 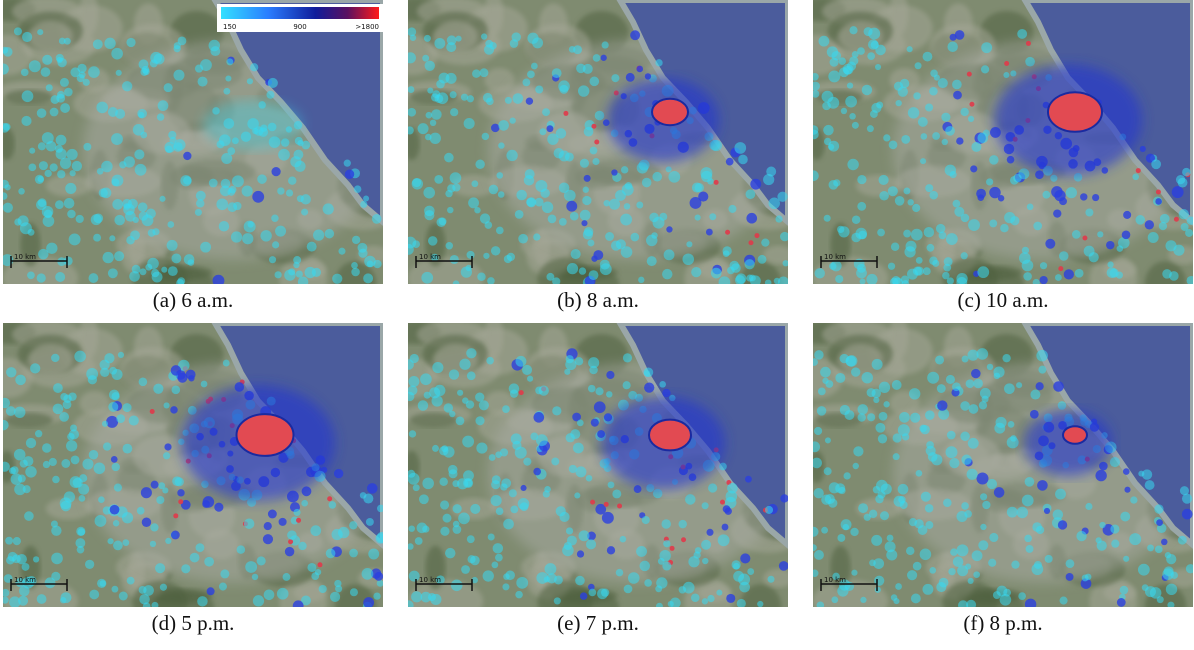 What do you see at coordinates (1003, 465) in the screenshot?
I see `map-panel: 10 km` at bounding box center [1003, 465].